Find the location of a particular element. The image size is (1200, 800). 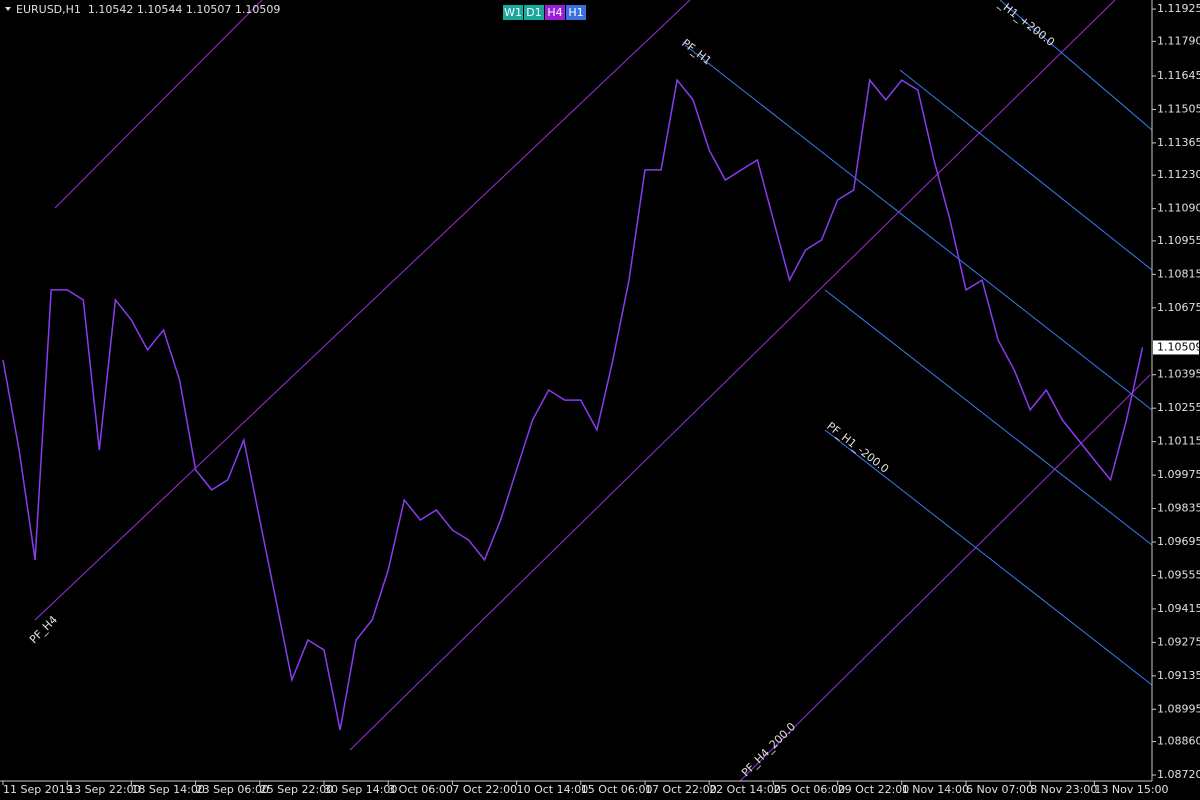

y-tick-label: 1.10395 is located at coordinates (1178, 374).